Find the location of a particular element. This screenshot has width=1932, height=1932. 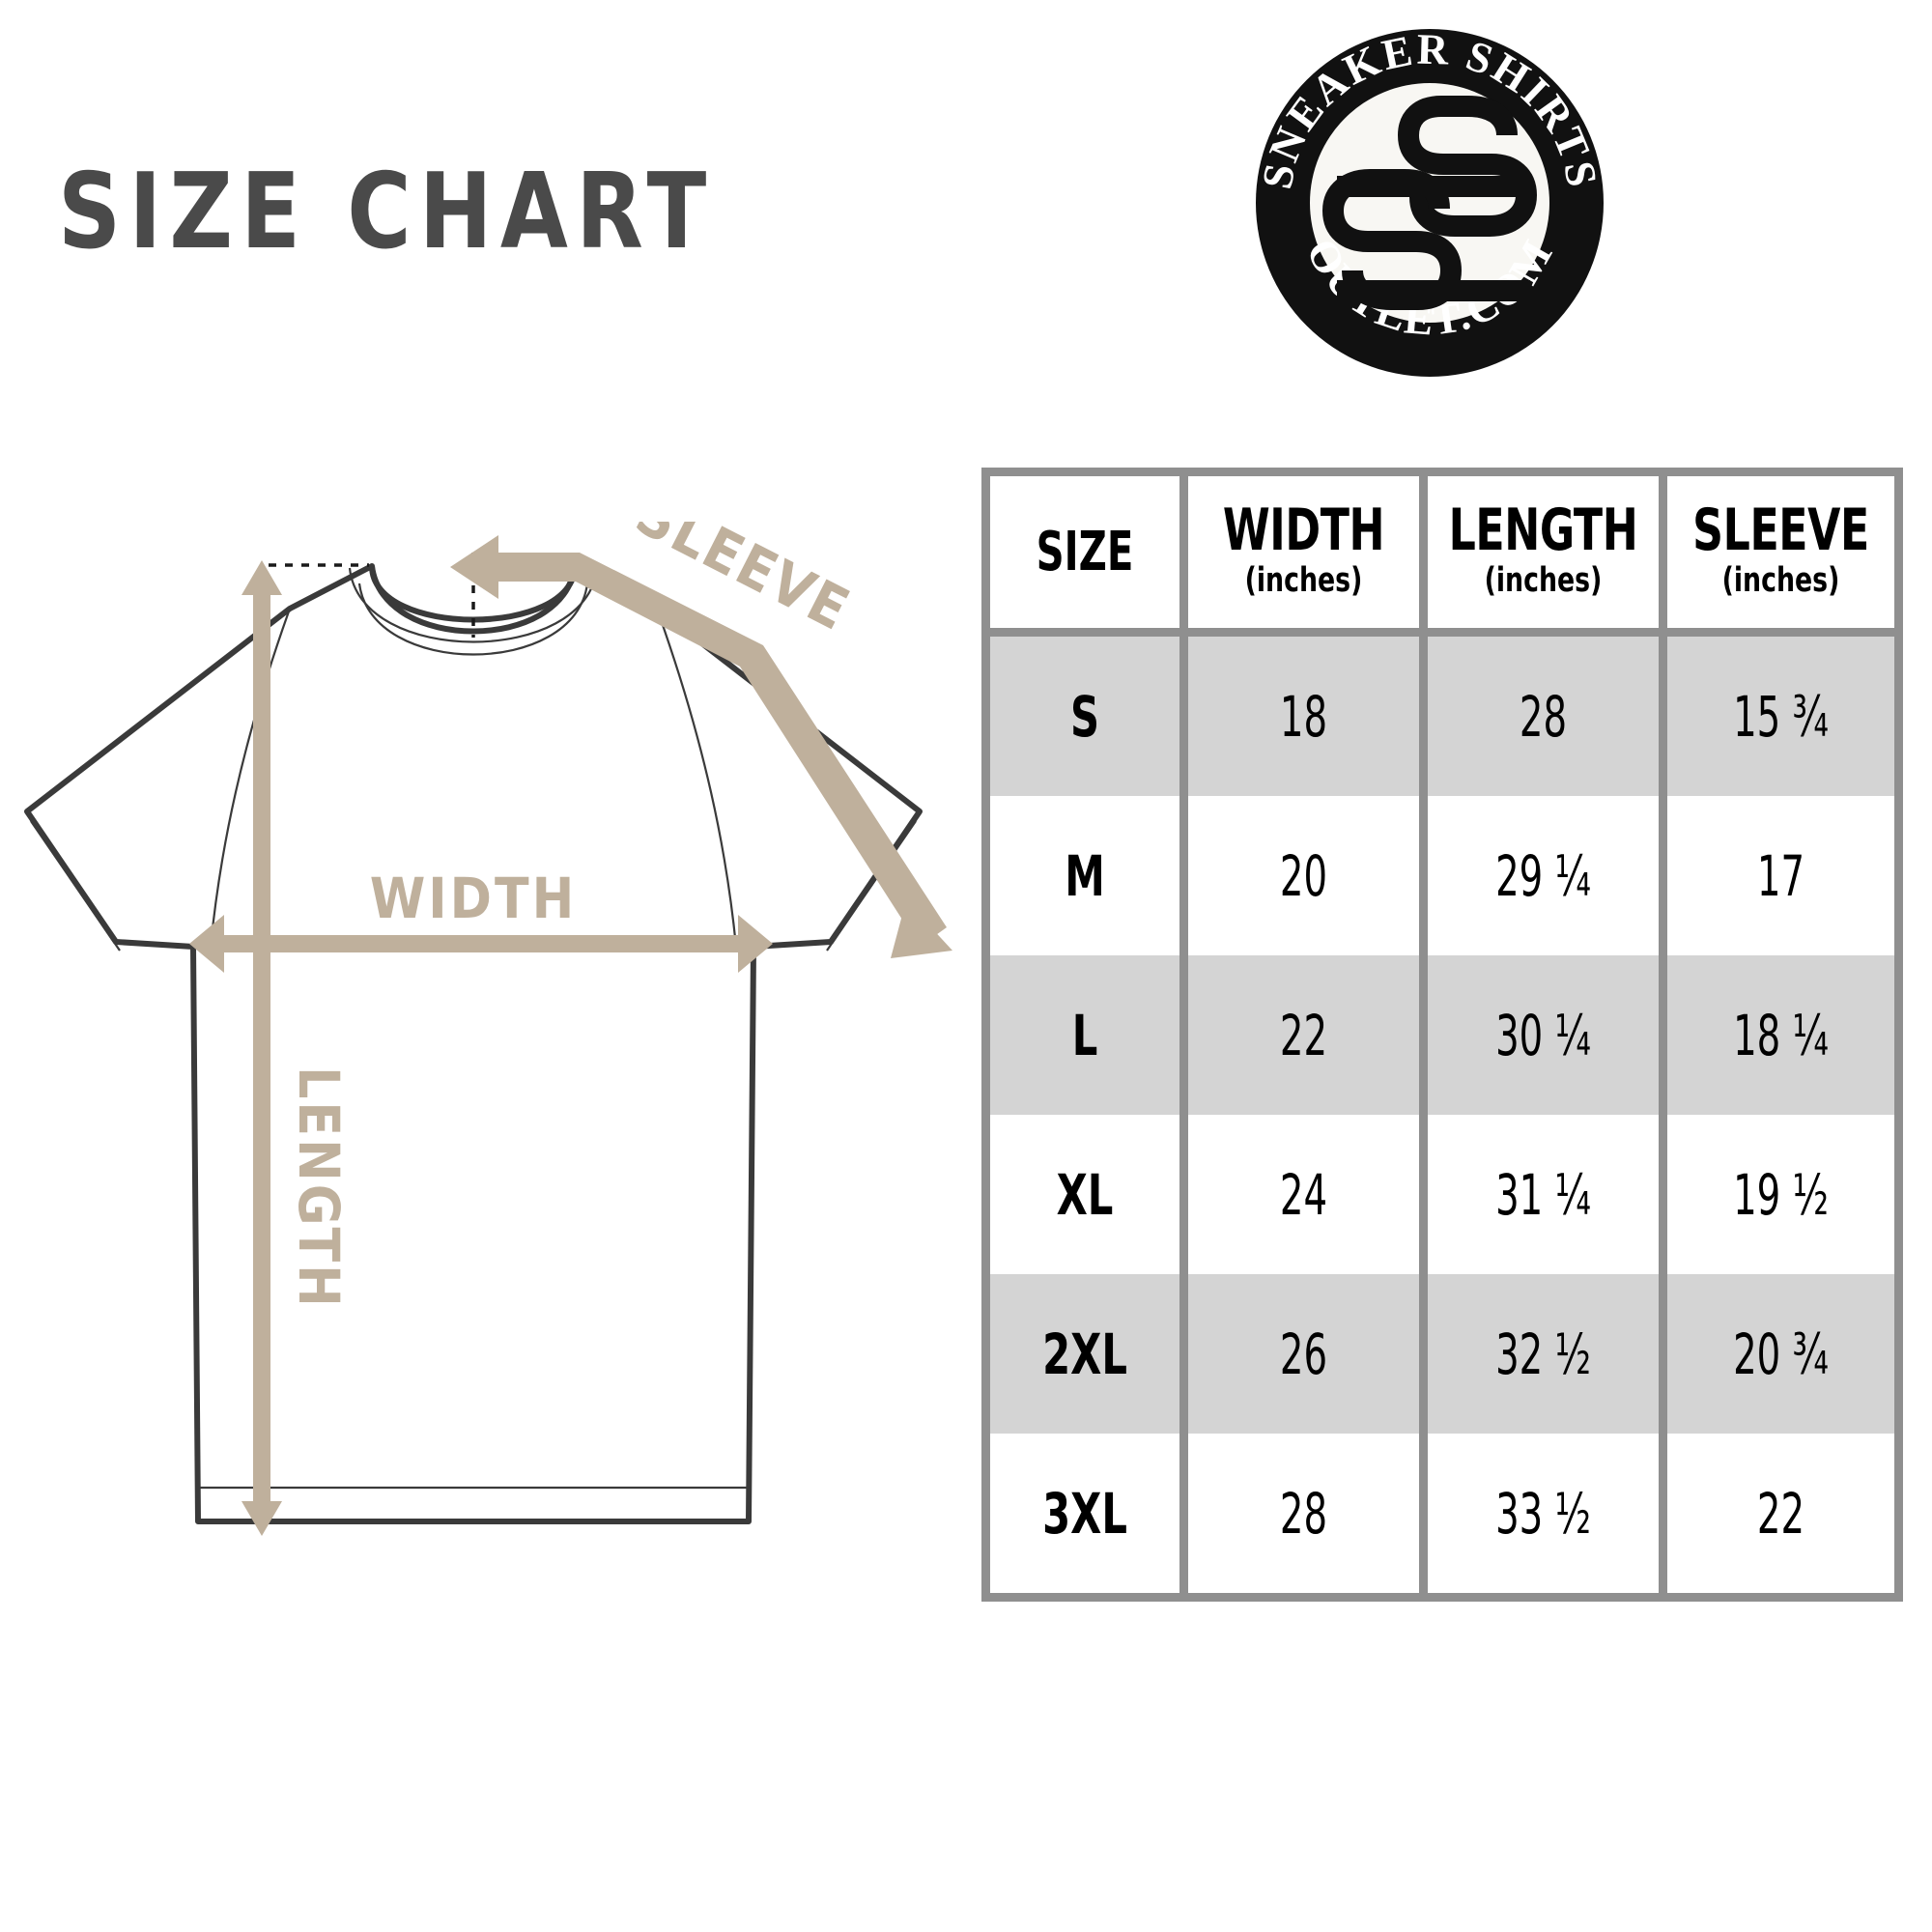

cell-size: S is located at coordinates (1084, 716).